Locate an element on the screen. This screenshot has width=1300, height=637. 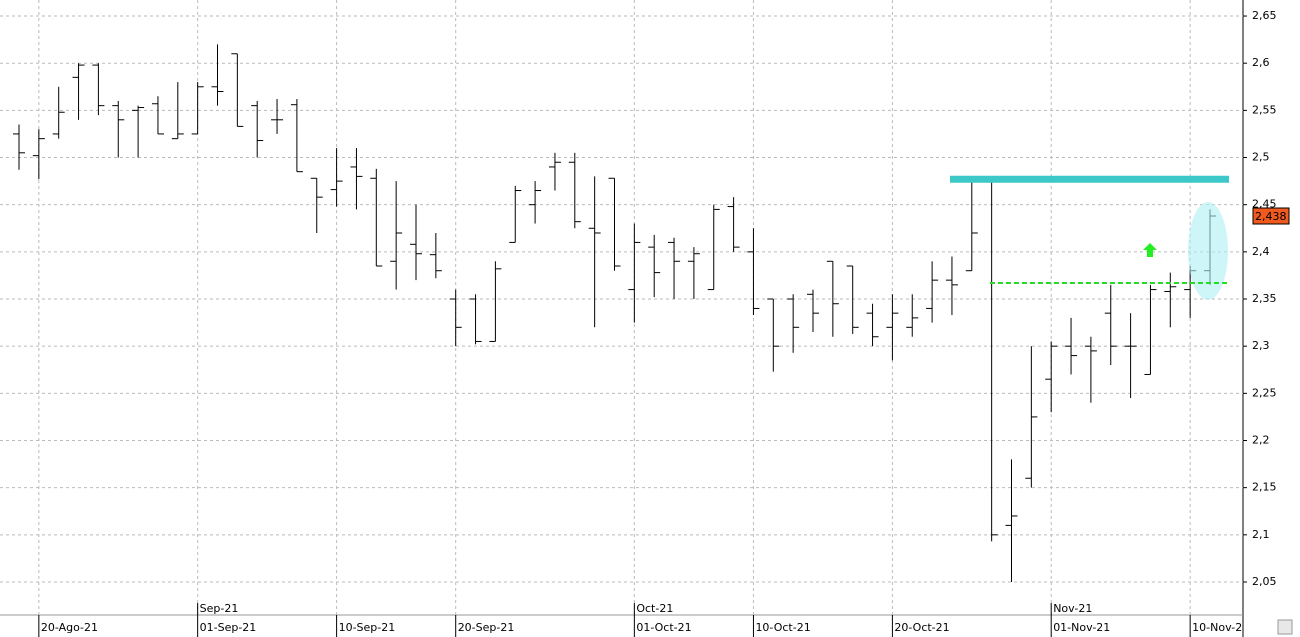
y-tick-label: 2,3 is located at coordinates (1261, 345).